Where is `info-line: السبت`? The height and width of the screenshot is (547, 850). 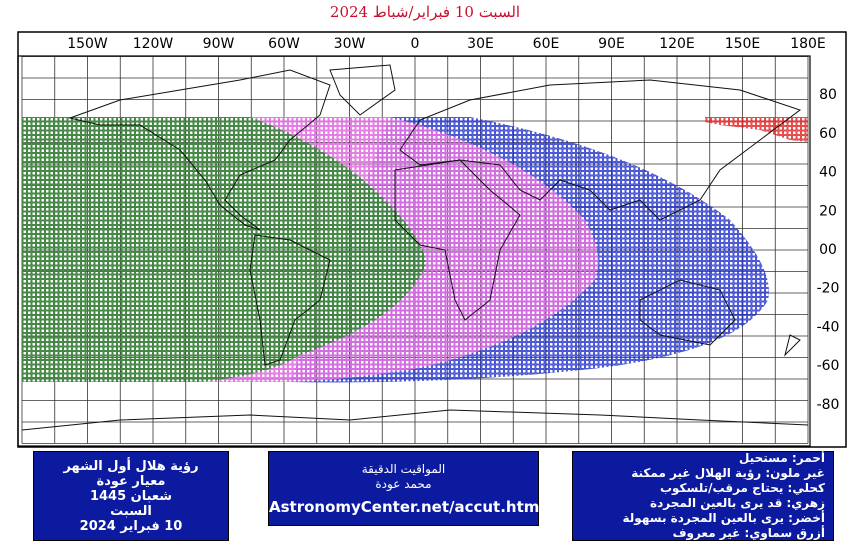
info-line: السبت is located at coordinates (131, 511).